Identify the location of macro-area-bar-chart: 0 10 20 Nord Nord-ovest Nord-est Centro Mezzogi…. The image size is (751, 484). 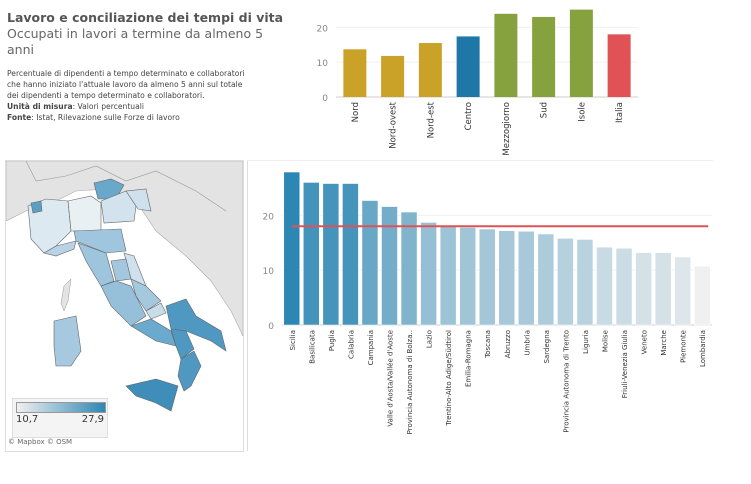
(477, 82).